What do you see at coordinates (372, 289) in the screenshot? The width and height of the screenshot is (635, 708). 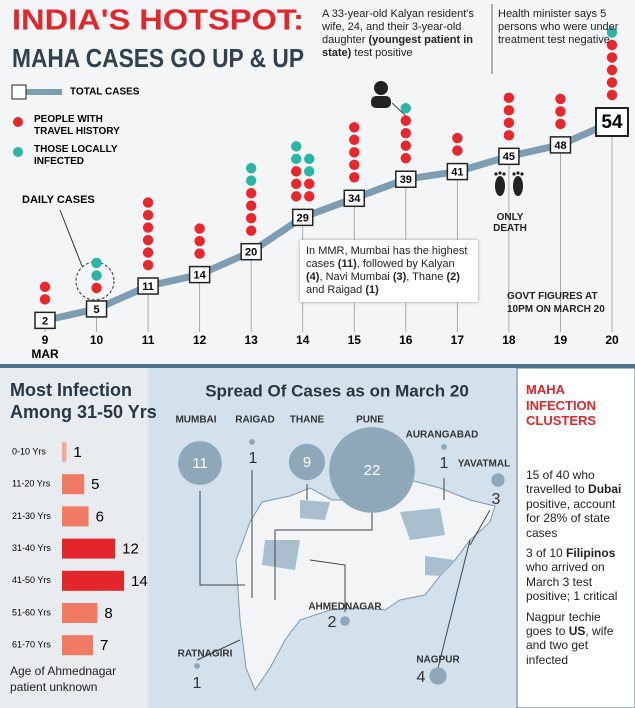 I see `bold-text: (1)` at bounding box center [372, 289].